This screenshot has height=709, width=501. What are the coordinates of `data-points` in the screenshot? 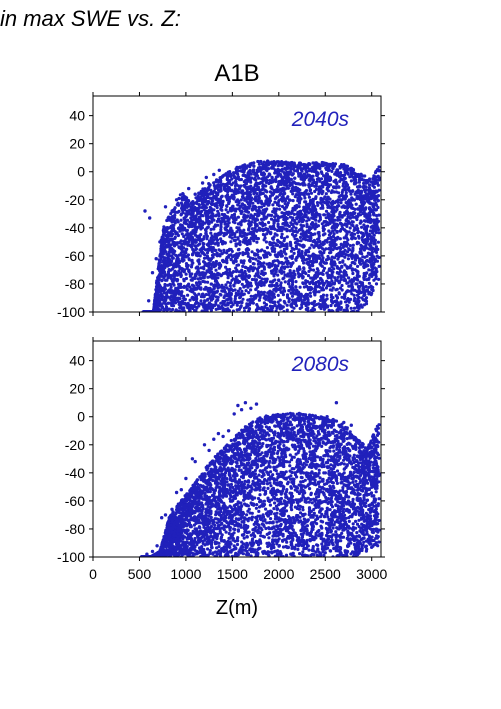 It's located at (261, 235).